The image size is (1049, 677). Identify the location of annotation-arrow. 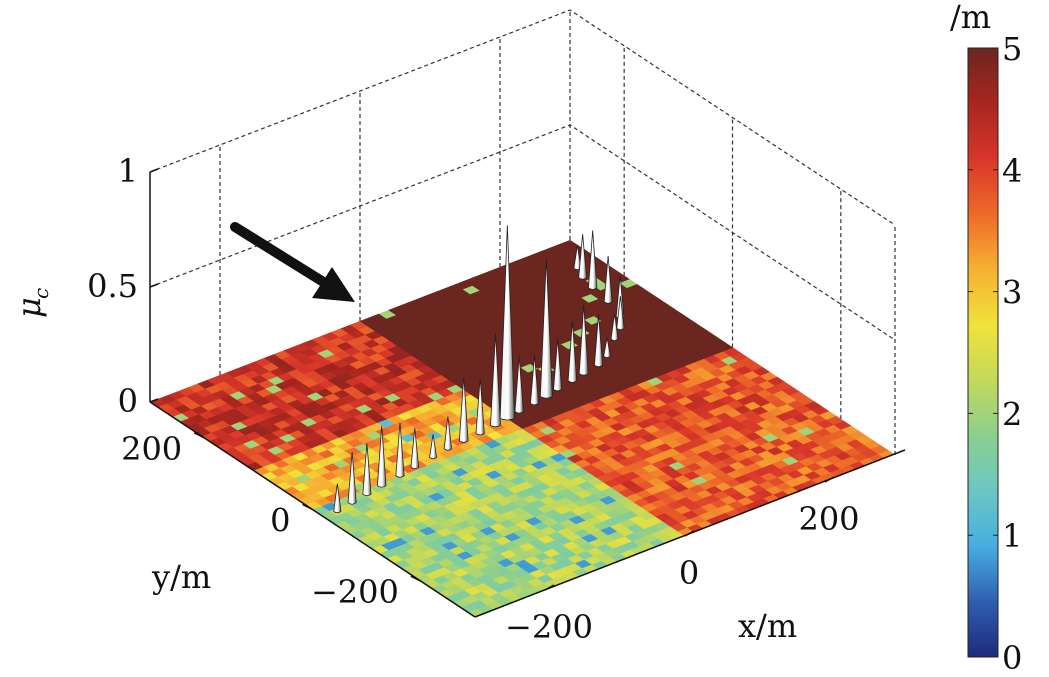
(292, 262).